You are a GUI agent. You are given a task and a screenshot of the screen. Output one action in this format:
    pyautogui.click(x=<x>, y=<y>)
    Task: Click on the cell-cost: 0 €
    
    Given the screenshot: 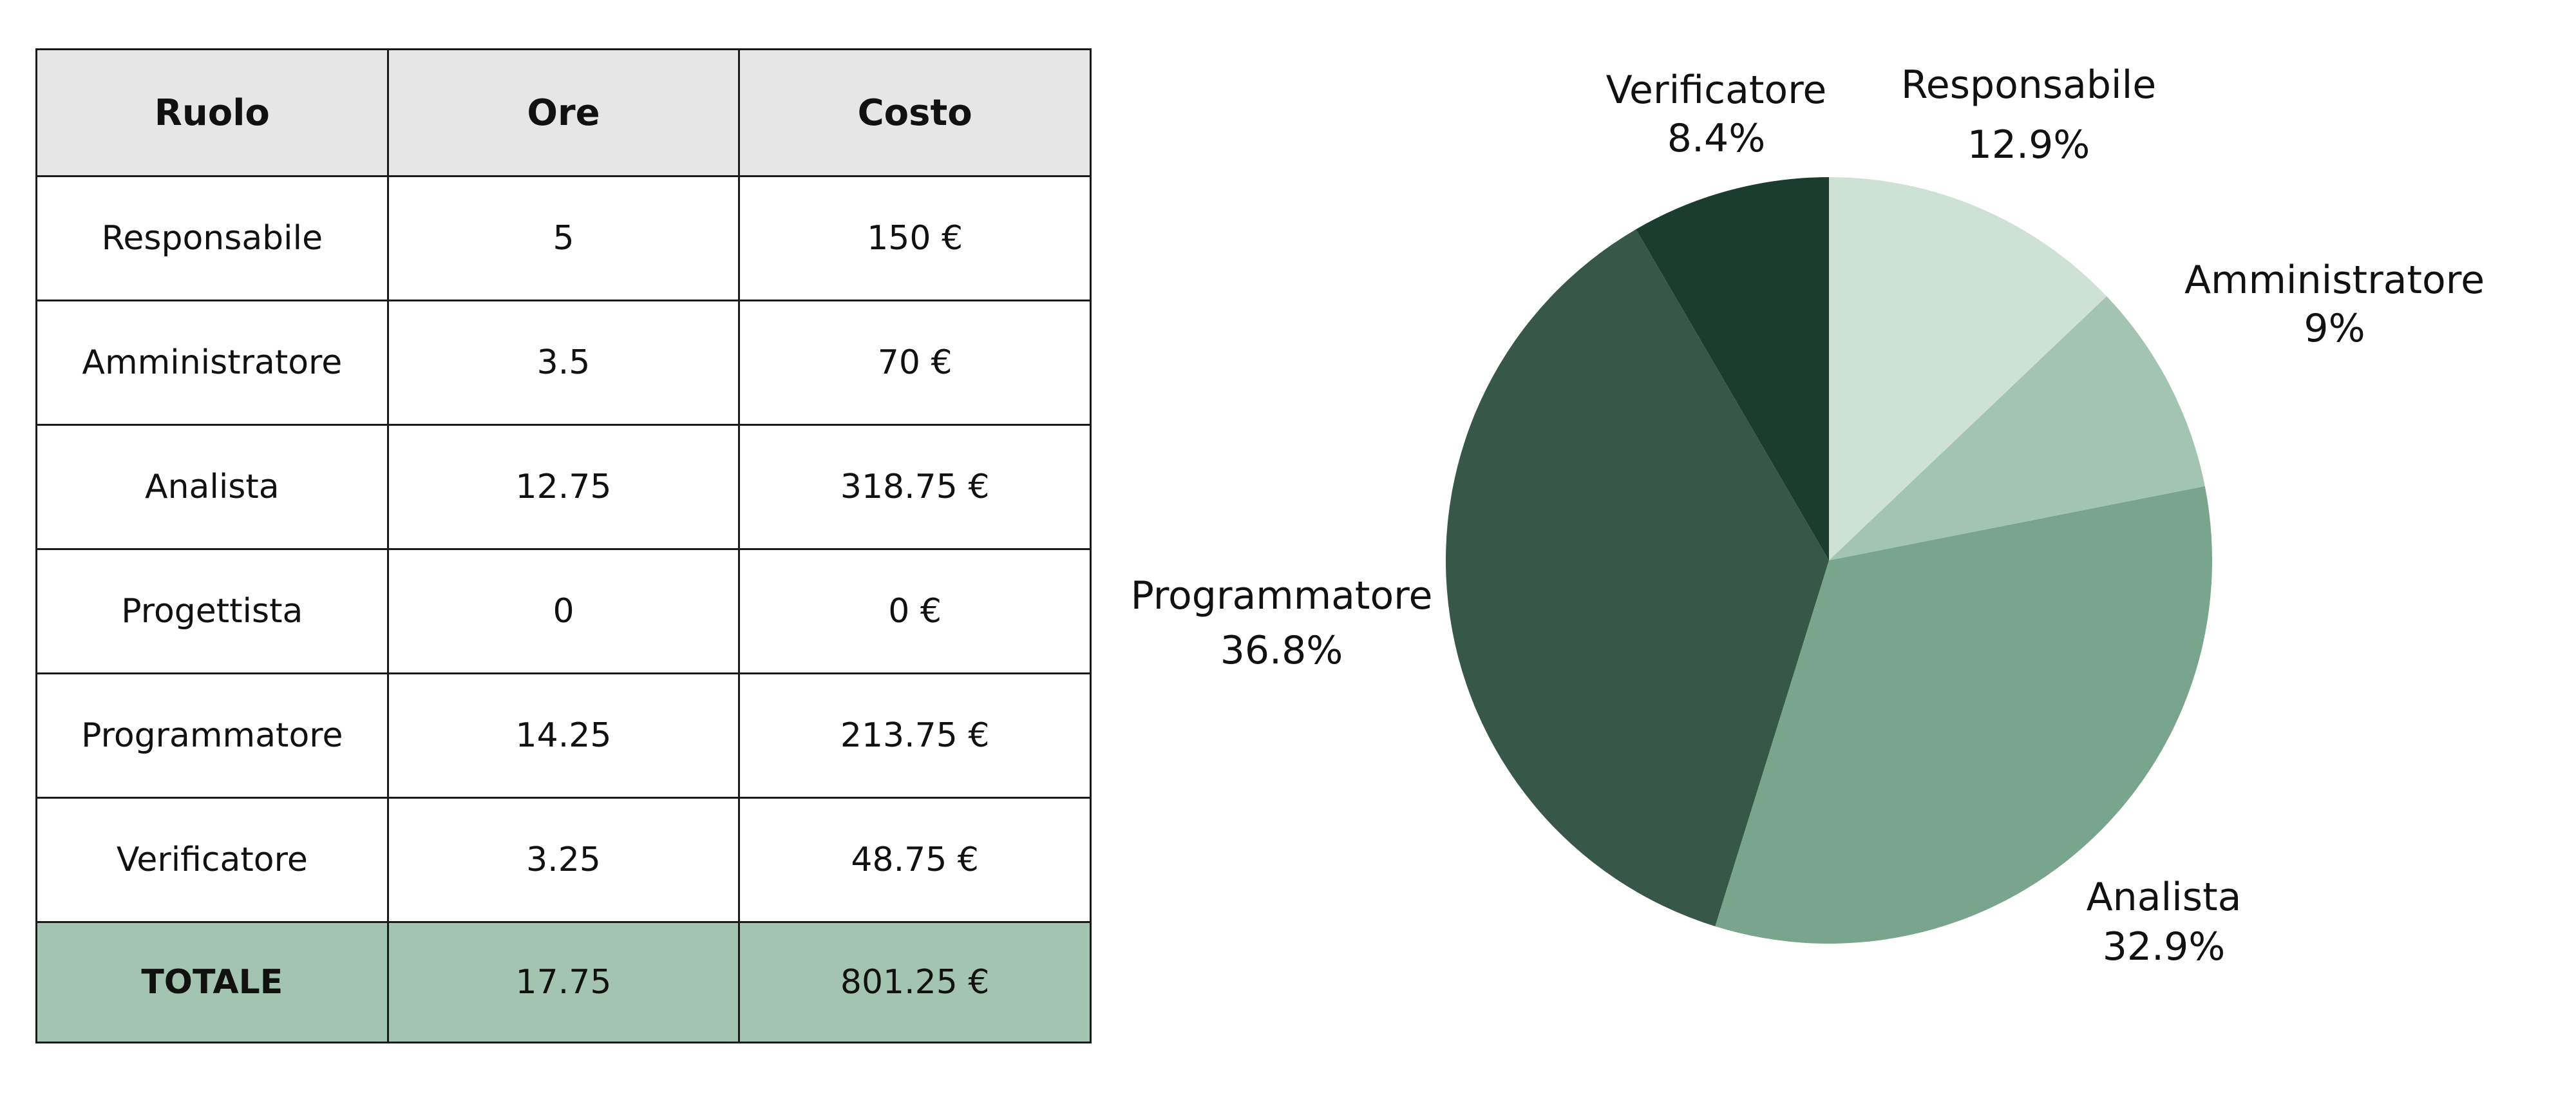 What is the action you would take?
    pyautogui.click(x=915, y=611)
    